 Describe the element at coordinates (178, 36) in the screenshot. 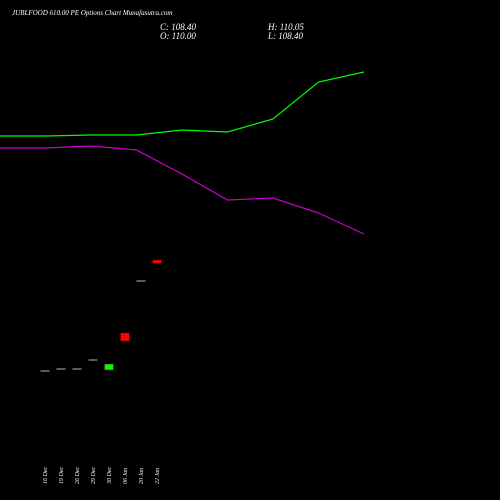

I see `open-text: O: 110.00` at that location.